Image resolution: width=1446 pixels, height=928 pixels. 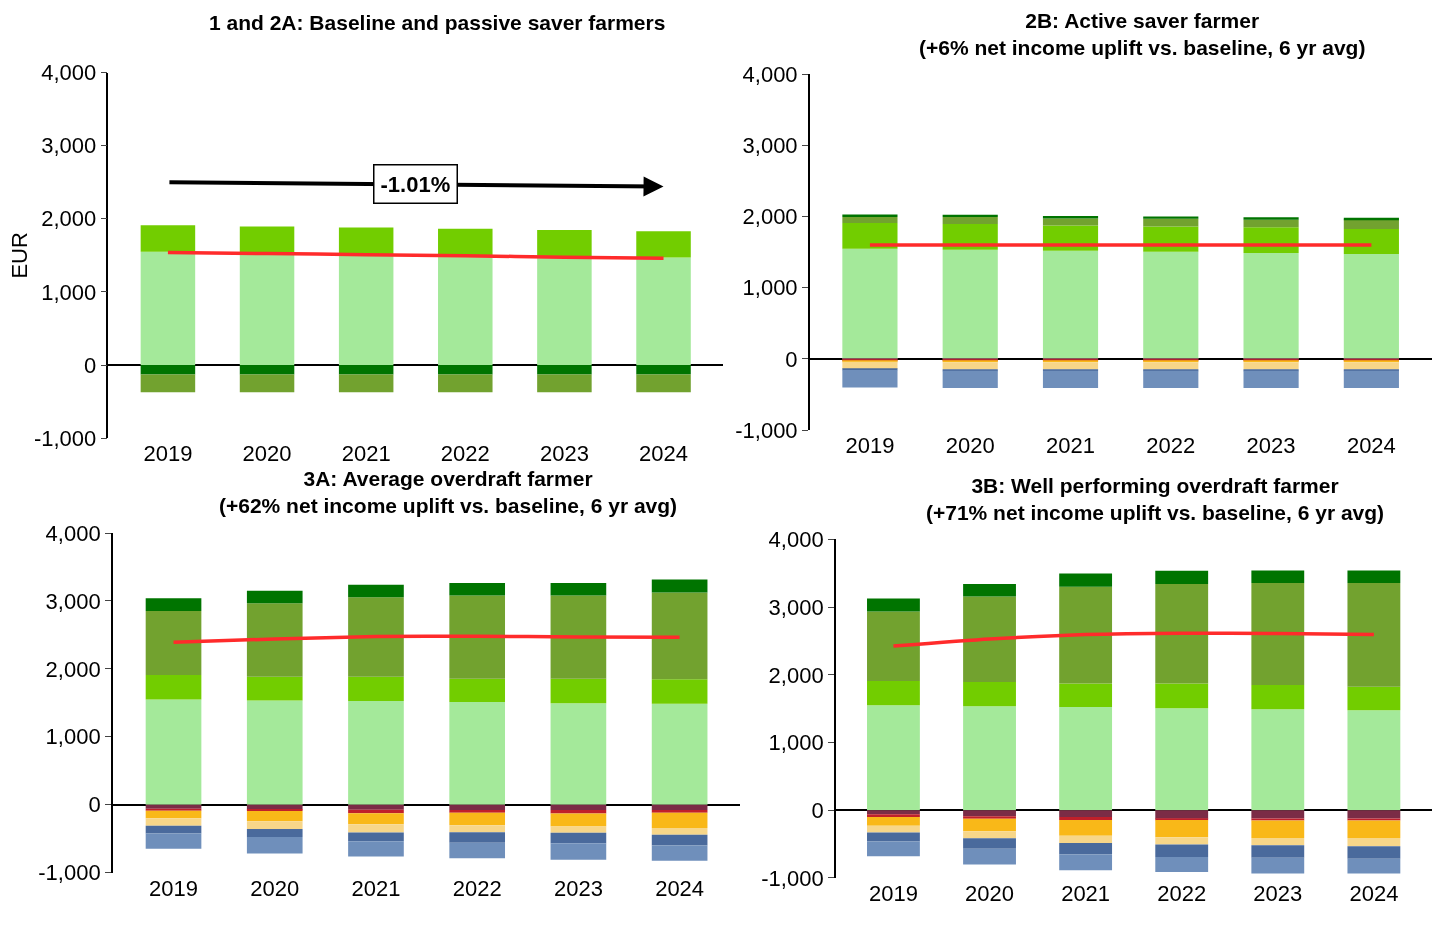 What do you see at coordinates (664, 454) in the screenshot?
I see `x-tick-label: 2024` at bounding box center [664, 454].